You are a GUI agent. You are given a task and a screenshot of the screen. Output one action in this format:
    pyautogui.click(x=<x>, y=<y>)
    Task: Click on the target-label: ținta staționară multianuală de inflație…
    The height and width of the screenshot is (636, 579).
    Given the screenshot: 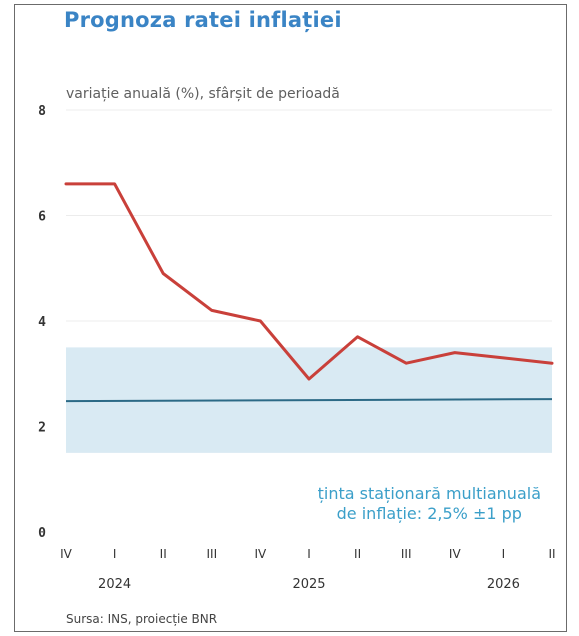 What is the action you would take?
    pyautogui.click(x=429, y=504)
    